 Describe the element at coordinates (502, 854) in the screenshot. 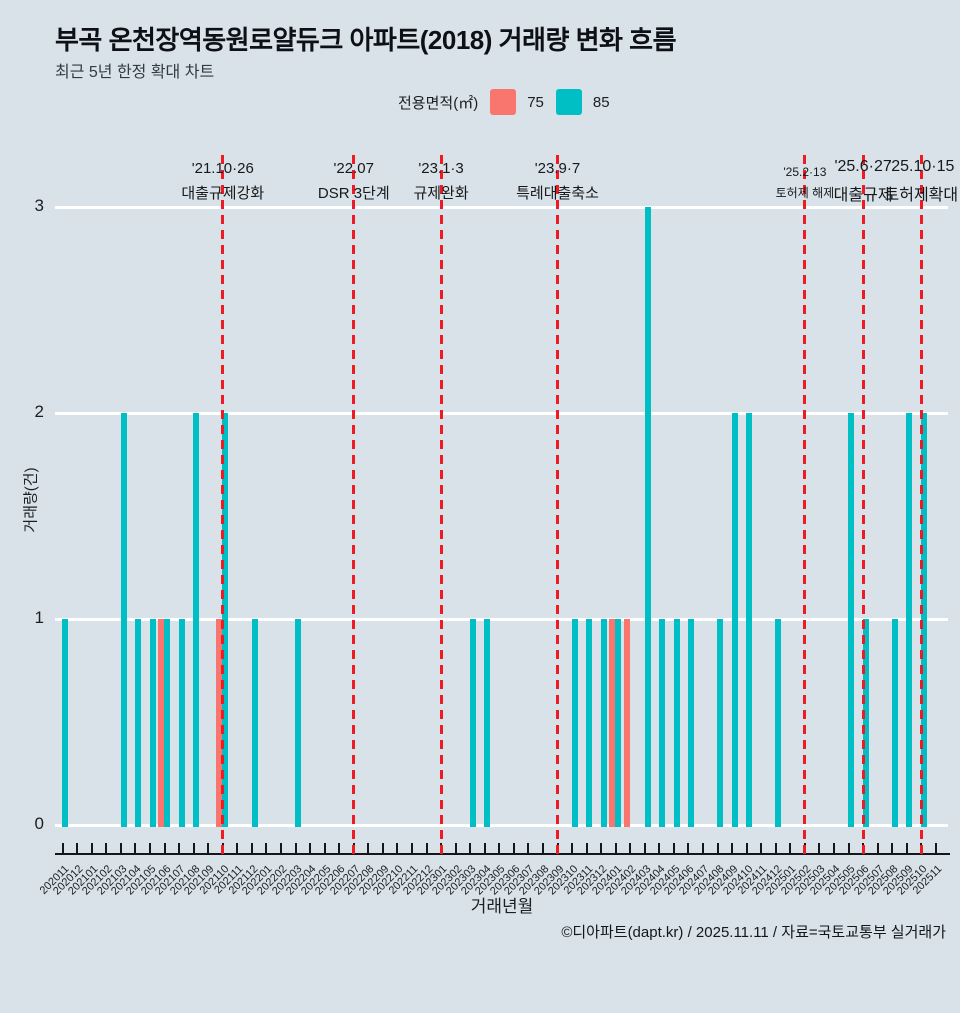

I see `x-axis-line` at that location.